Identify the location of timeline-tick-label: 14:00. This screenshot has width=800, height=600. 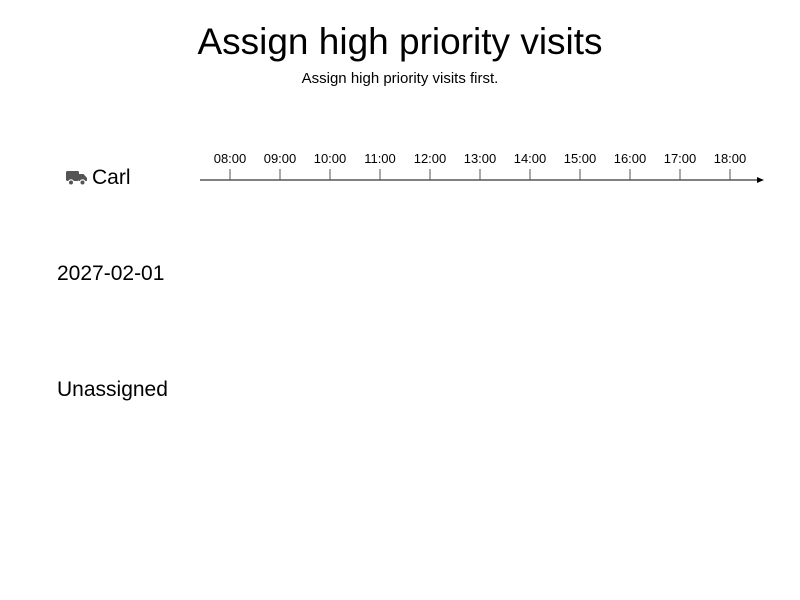
(530, 158).